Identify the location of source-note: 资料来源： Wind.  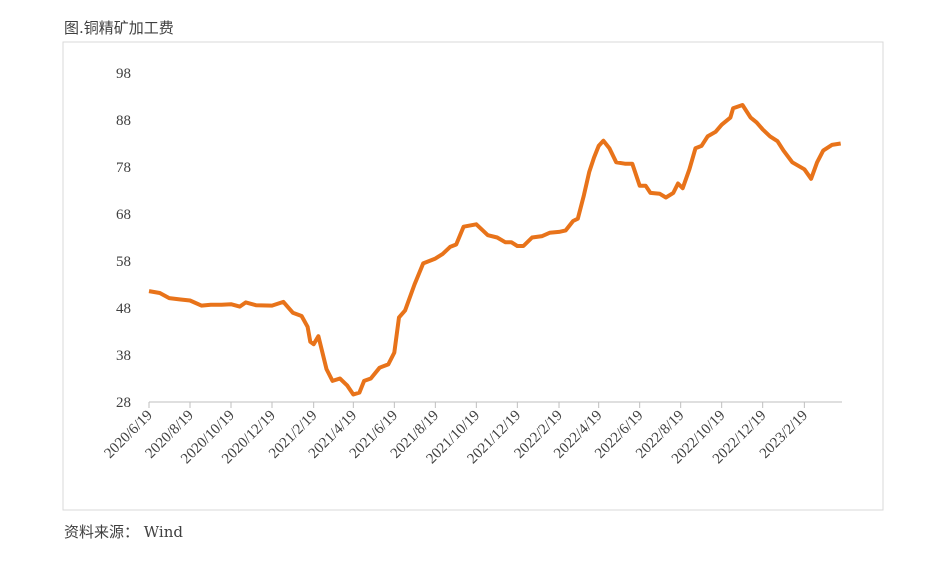
(123, 532).